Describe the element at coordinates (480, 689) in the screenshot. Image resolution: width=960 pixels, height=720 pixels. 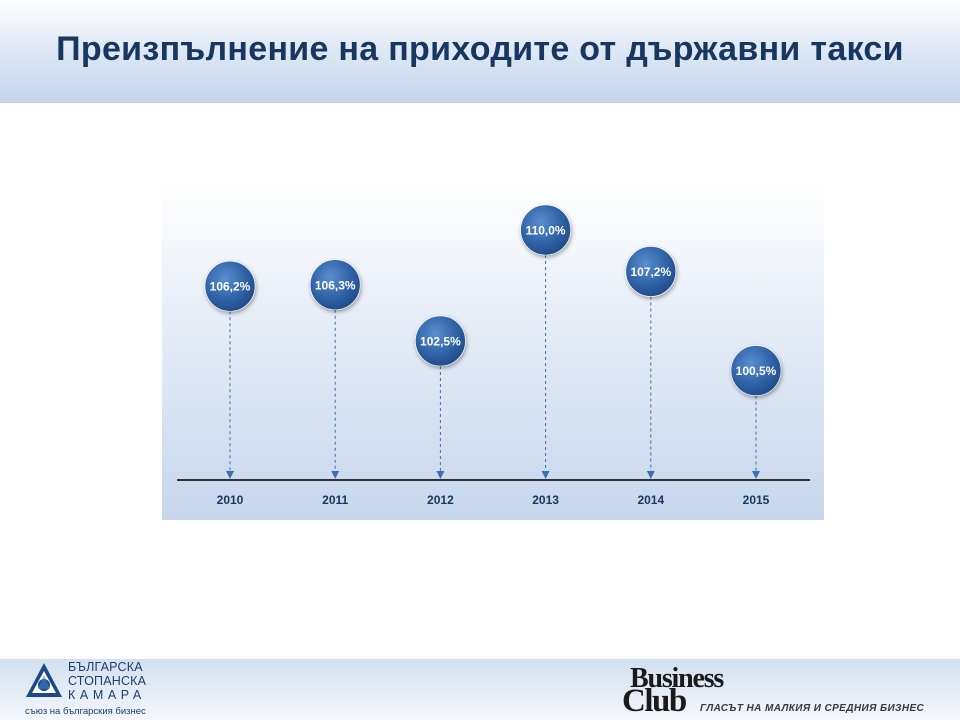
I see `footer-bar` at that location.